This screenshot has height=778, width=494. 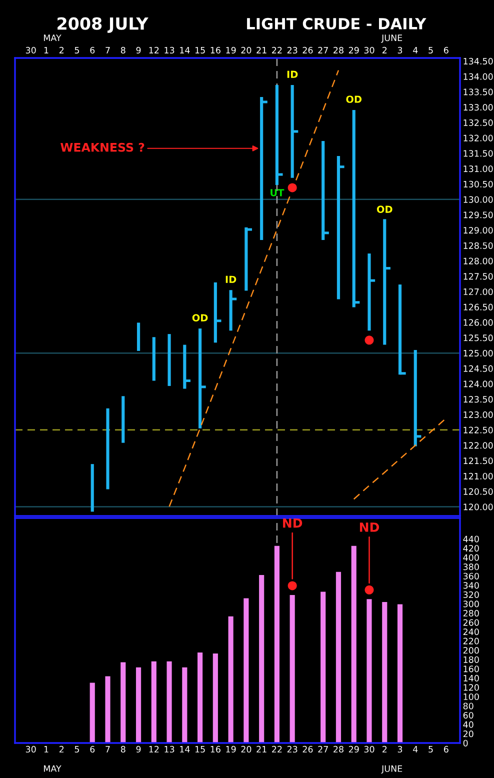 What do you see at coordinates (471, 539) in the screenshot?
I see `y-tick-label: 440` at bounding box center [471, 539].